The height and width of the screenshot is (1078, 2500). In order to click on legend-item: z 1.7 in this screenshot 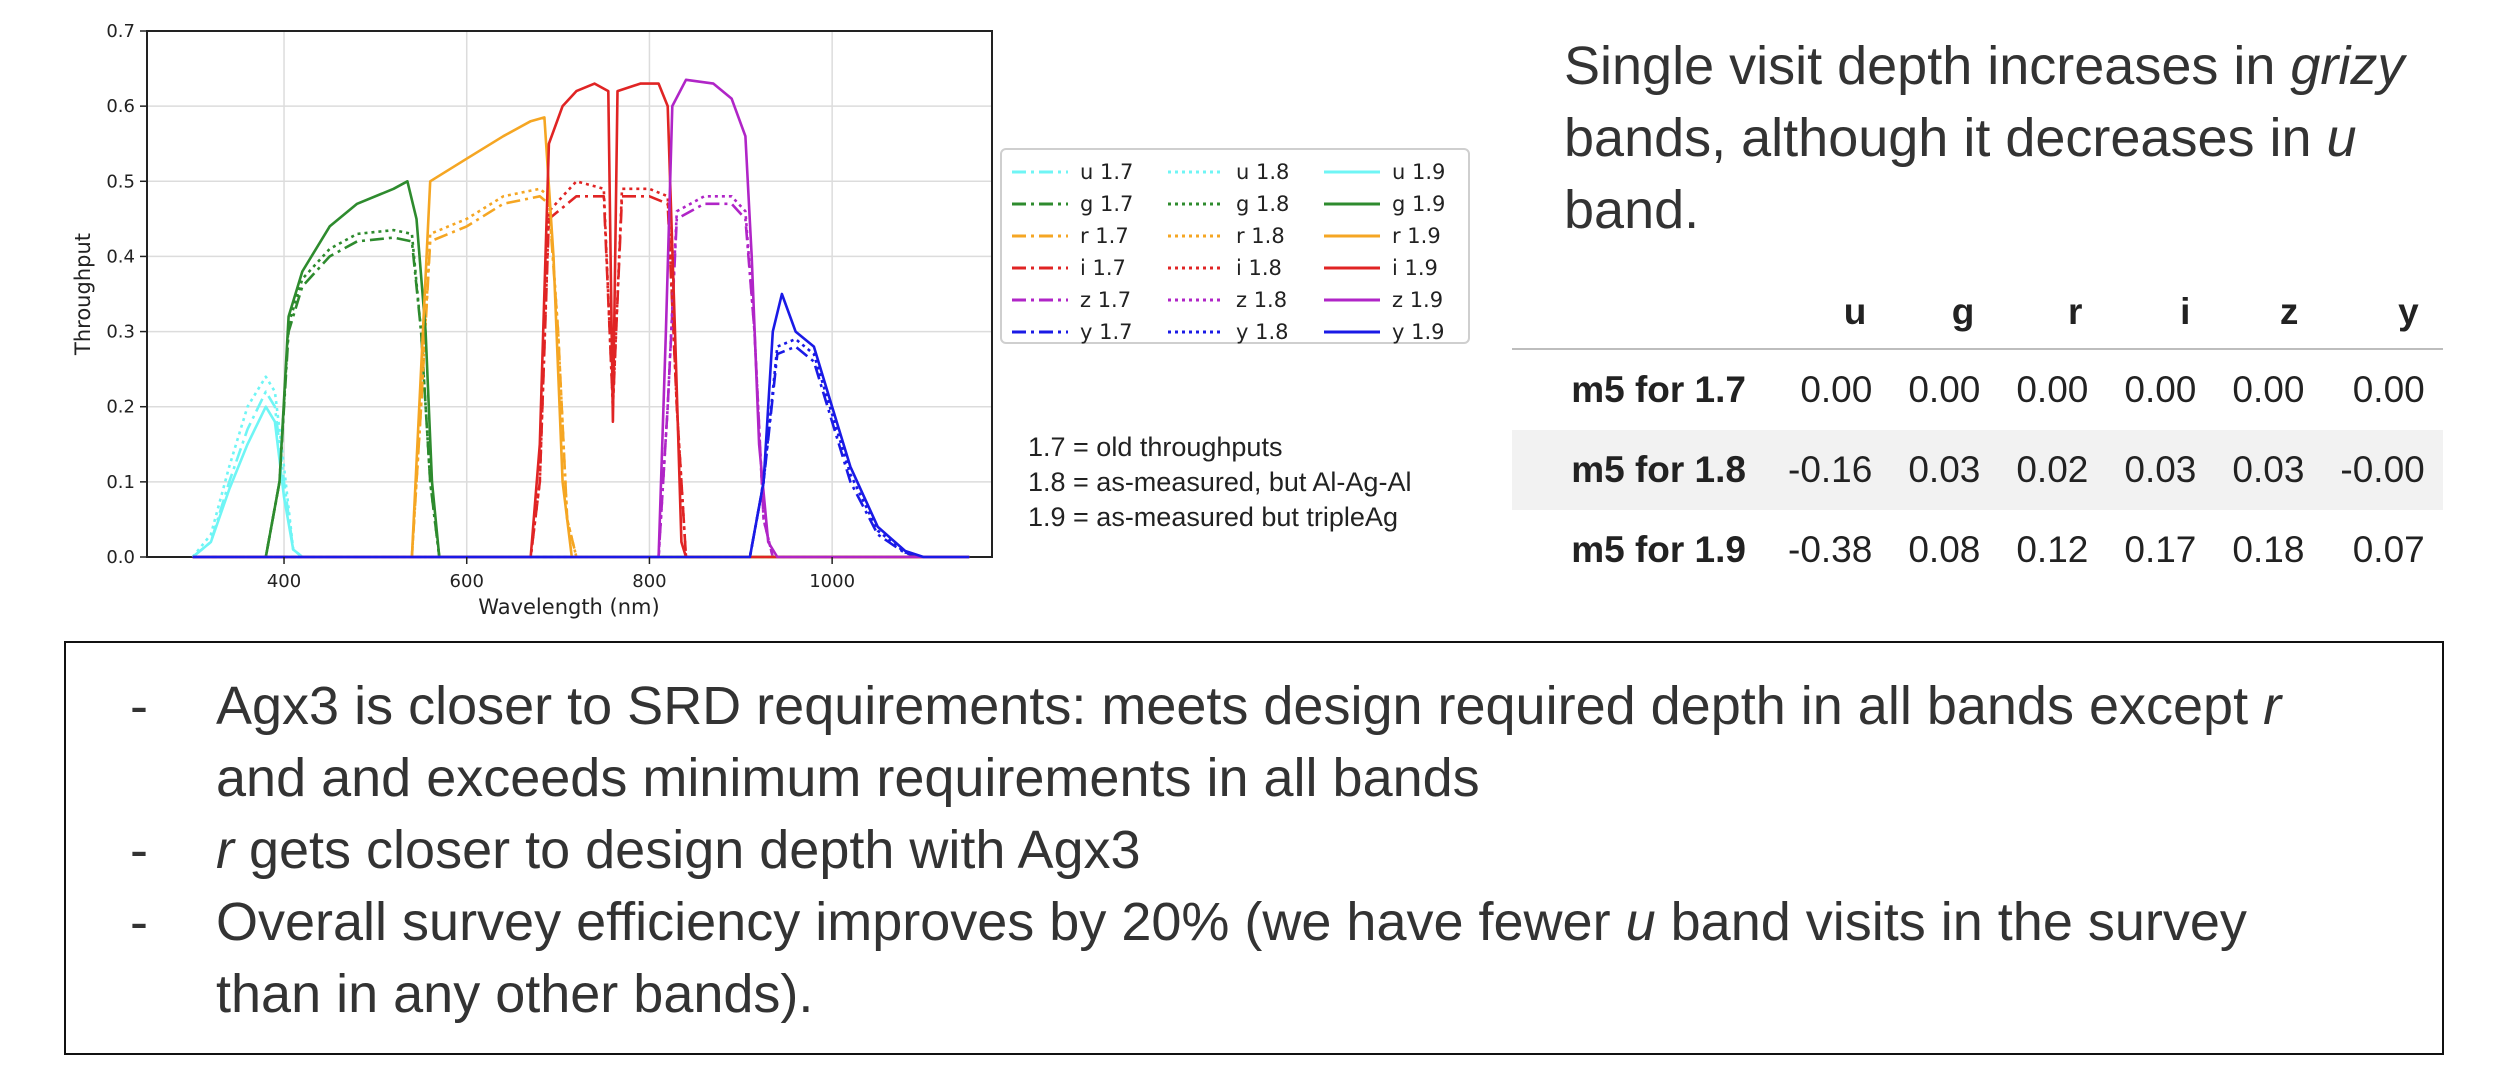, I will do `click(1072, 300)`.